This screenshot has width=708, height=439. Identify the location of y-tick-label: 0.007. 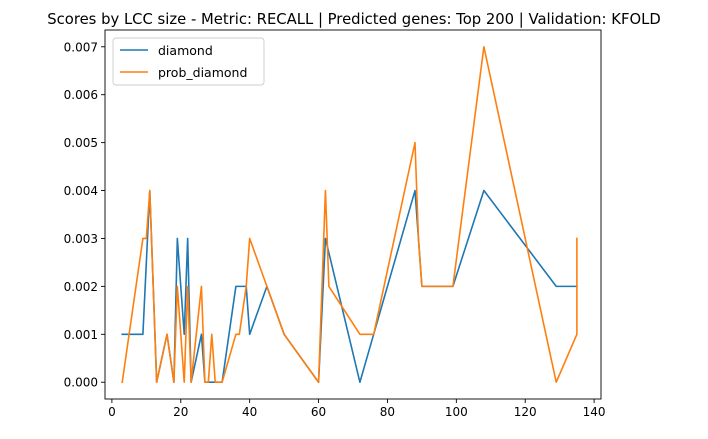
(81, 47).